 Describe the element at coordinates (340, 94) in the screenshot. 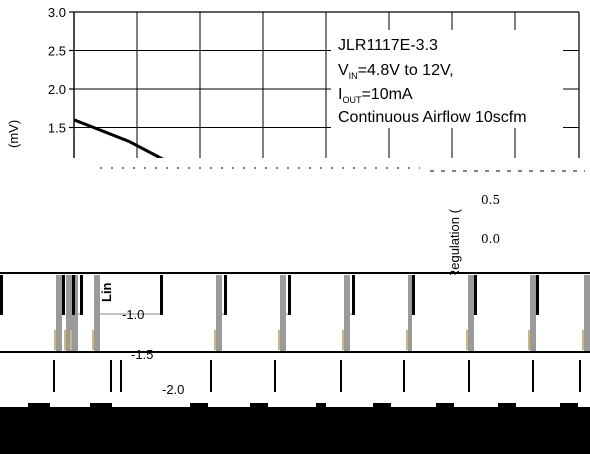

I see `annotation-line-3-base: I` at that location.